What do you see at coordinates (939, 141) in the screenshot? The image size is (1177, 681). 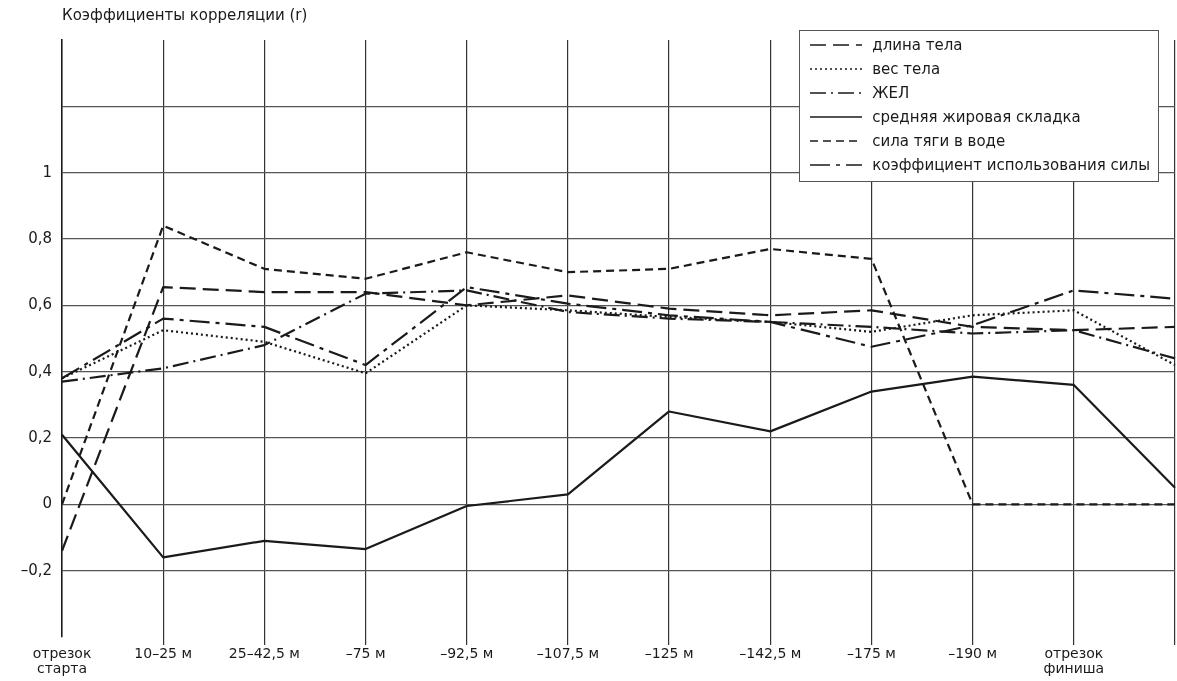 I see `legend-label: сила тяги в воде` at bounding box center [939, 141].